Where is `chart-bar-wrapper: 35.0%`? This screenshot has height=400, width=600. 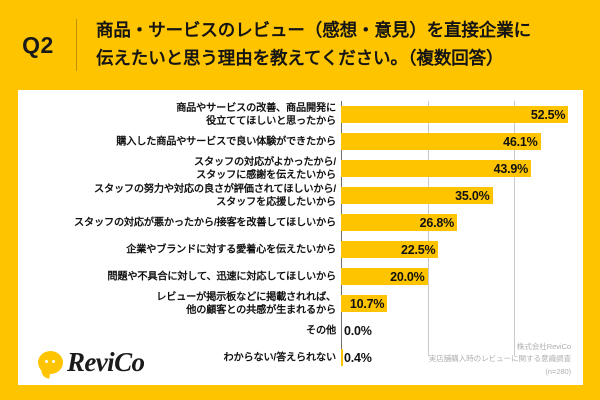 chart-bar-wrapper: 35.0% is located at coordinates (417, 195).